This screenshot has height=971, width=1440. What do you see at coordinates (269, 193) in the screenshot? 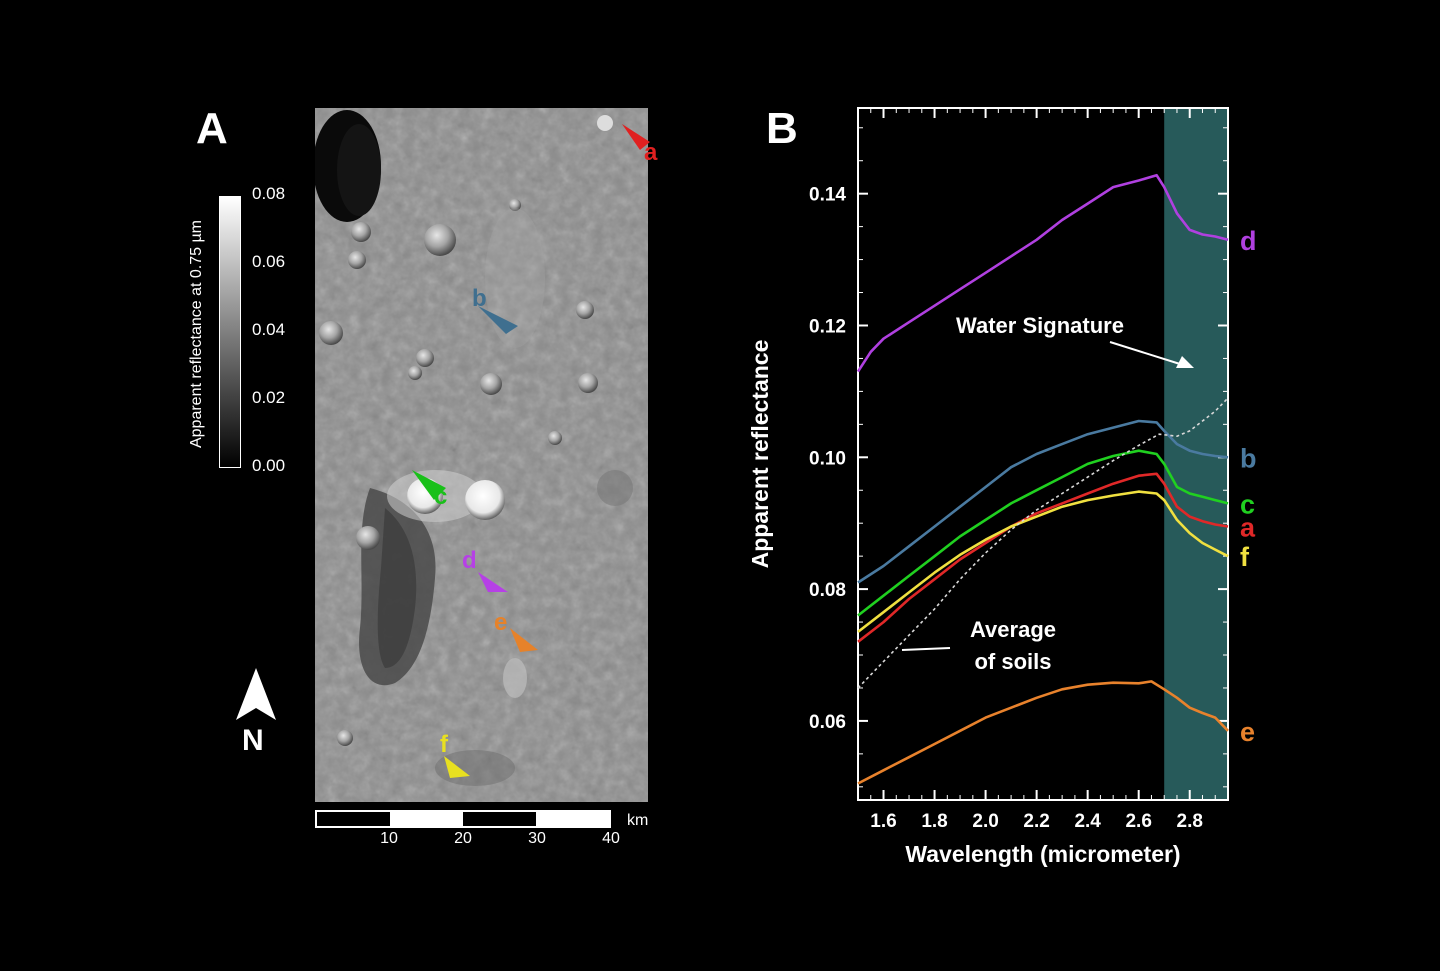
I see `colorbar-tick: 0.08` at bounding box center [269, 193].